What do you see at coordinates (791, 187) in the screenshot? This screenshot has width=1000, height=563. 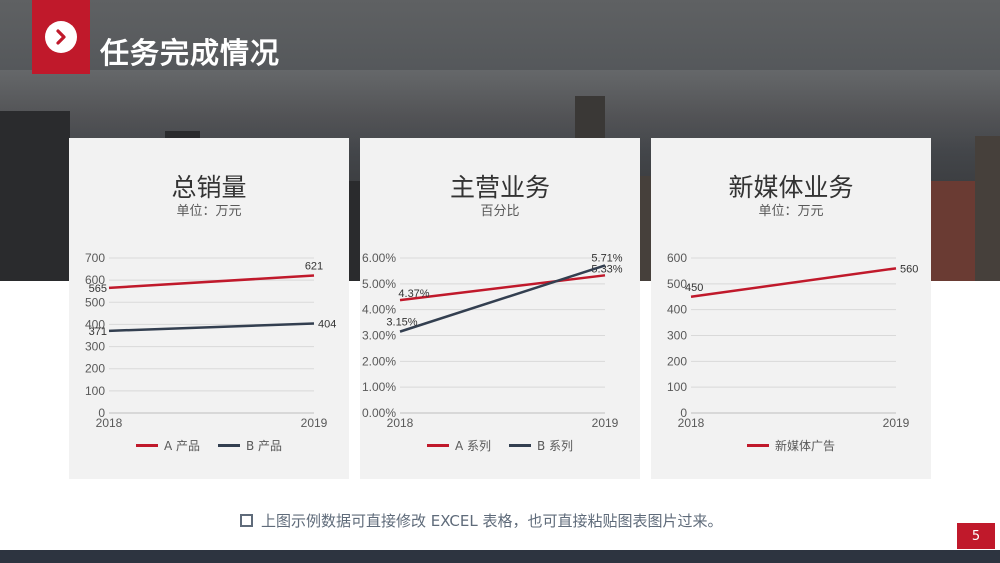 I see `chart-title: 新媒体业务` at bounding box center [791, 187].